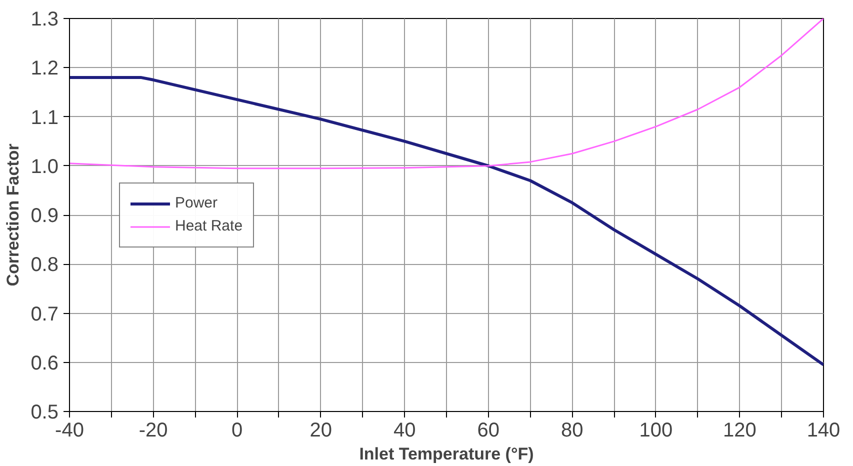 Image resolution: width=853 pixels, height=466 pixels. What do you see at coordinates (446, 454) in the screenshot?
I see `x-axis-title: Inlet Temperature (°F)` at bounding box center [446, 454].